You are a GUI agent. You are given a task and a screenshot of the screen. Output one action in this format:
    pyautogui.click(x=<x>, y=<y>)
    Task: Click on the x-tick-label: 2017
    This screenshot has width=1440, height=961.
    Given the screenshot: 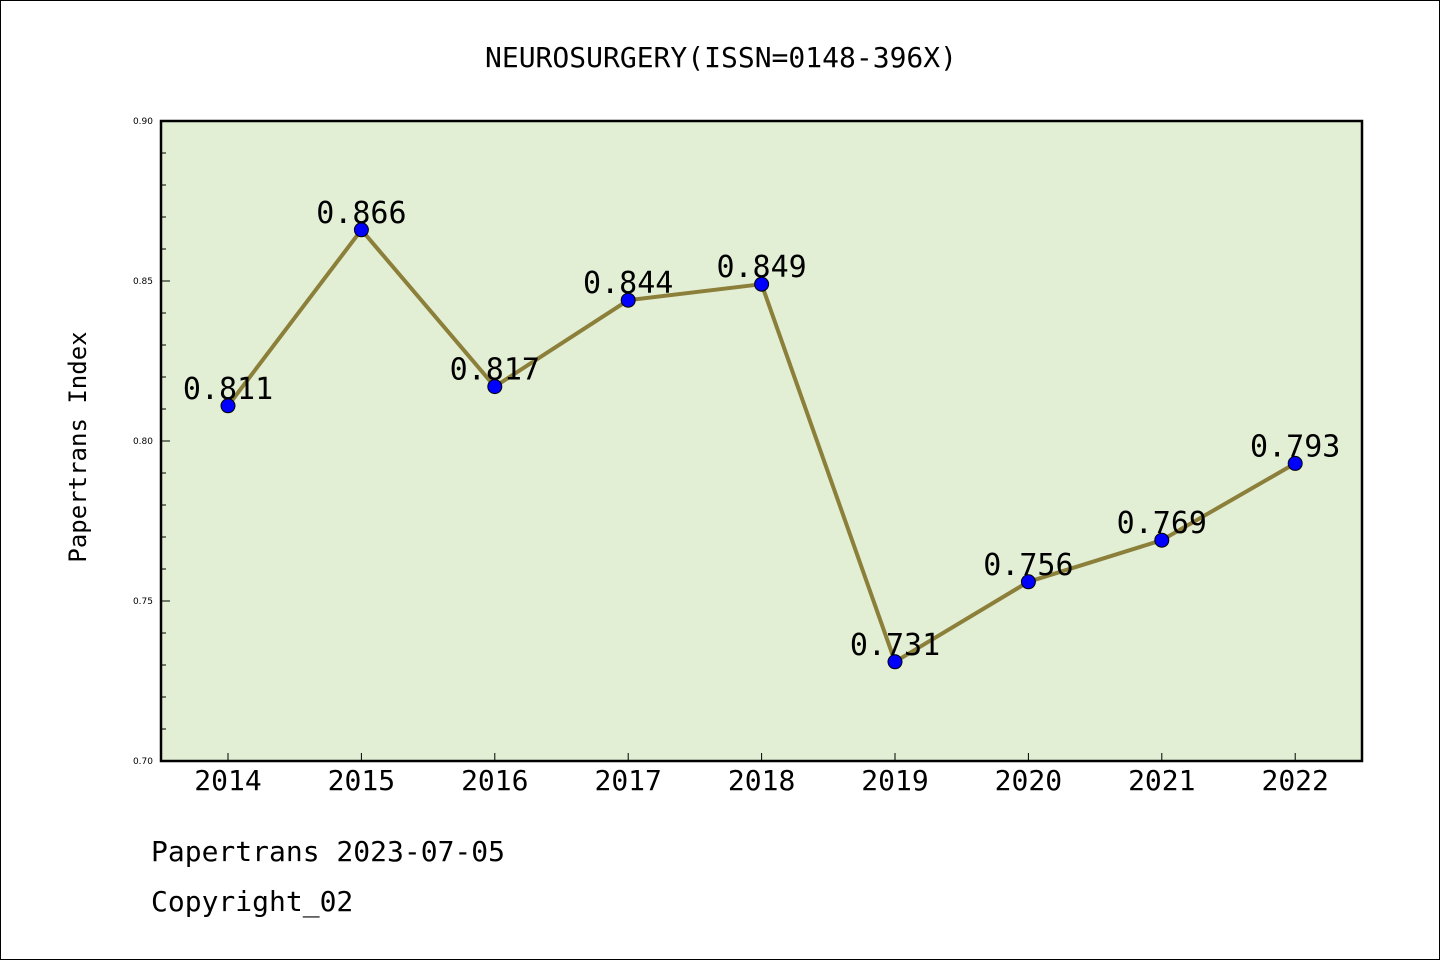 What is the action you would take?
    pyautogui.click(x=627, y=780)
    